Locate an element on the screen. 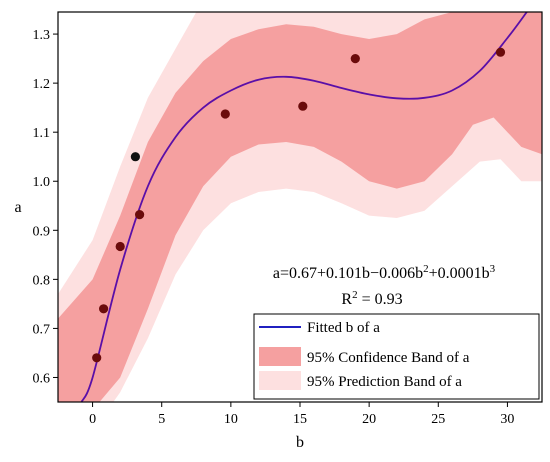 The width and height of the screenshot is (550, 462). y-axis: 0.6 0.7 0.8 0.9 1.0 1.1 1.2 1.3 is located at coordinates (45, 207).